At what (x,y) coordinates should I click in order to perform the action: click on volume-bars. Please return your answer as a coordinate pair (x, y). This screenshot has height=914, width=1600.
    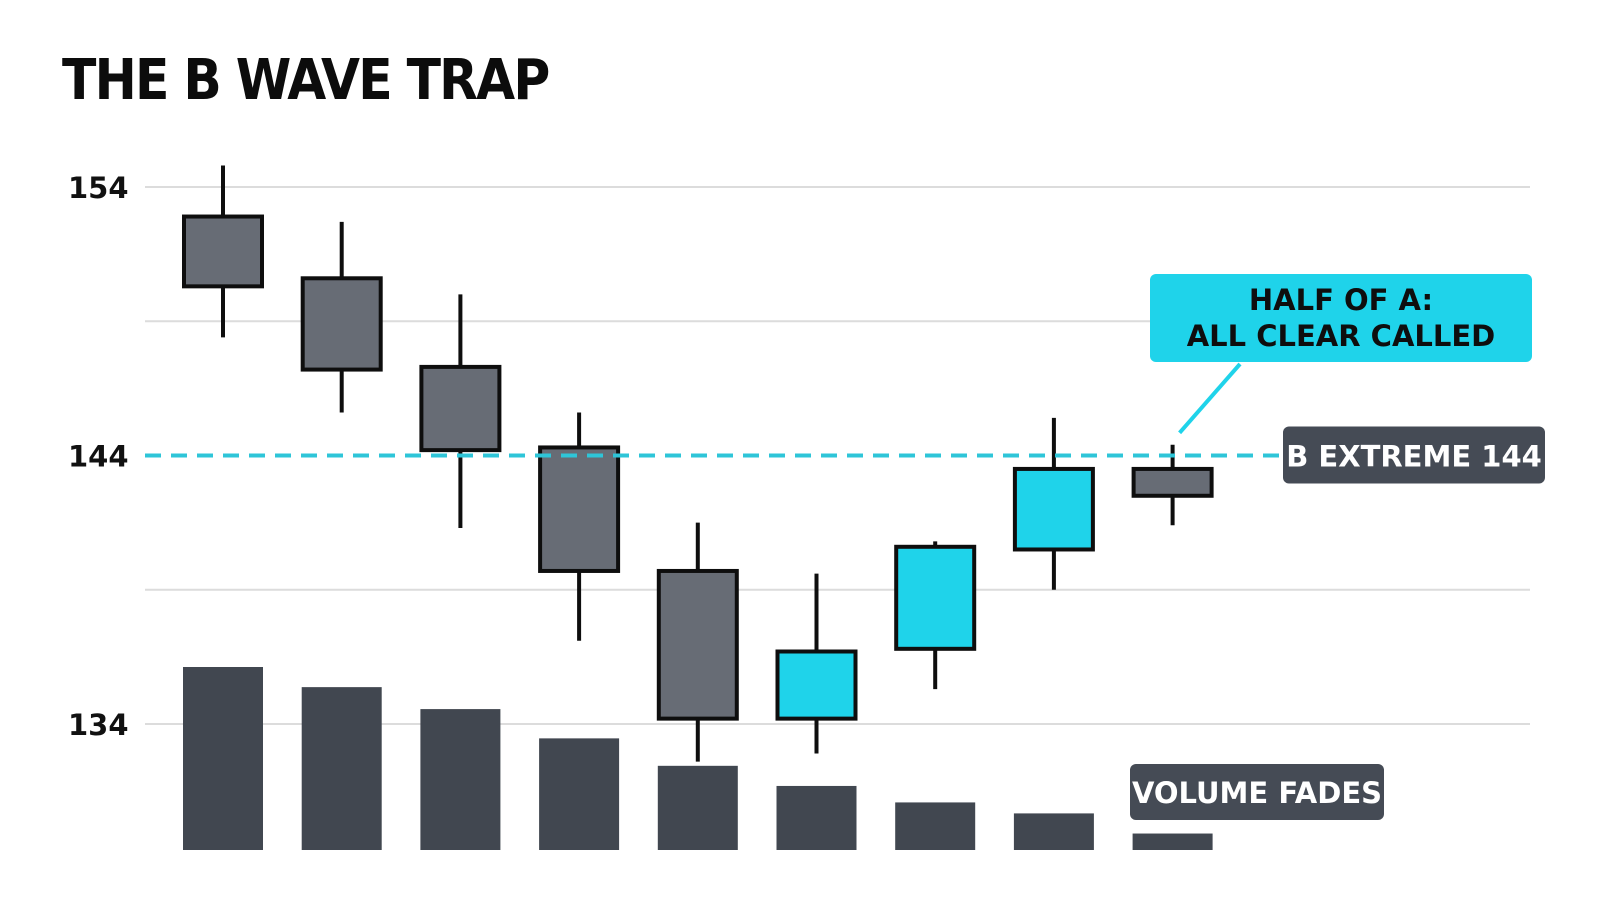
    Looking at the image, I should click on (698, 758).